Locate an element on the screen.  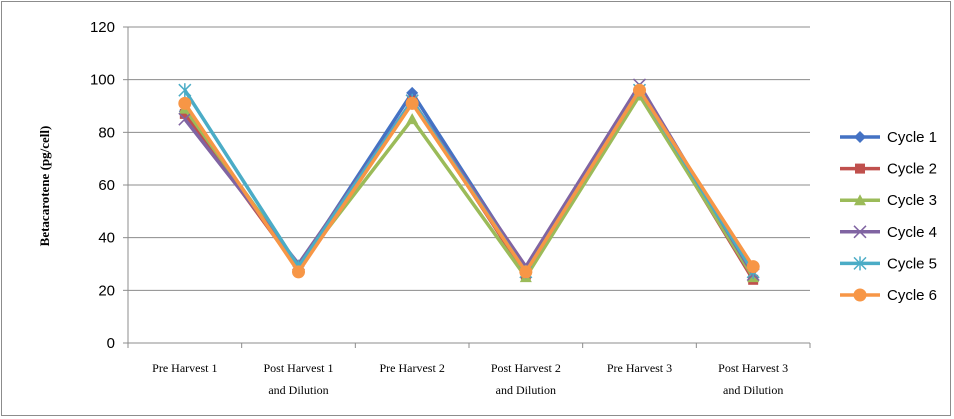
legend-item: Cycle 6 is located at coordinates (888, 295).